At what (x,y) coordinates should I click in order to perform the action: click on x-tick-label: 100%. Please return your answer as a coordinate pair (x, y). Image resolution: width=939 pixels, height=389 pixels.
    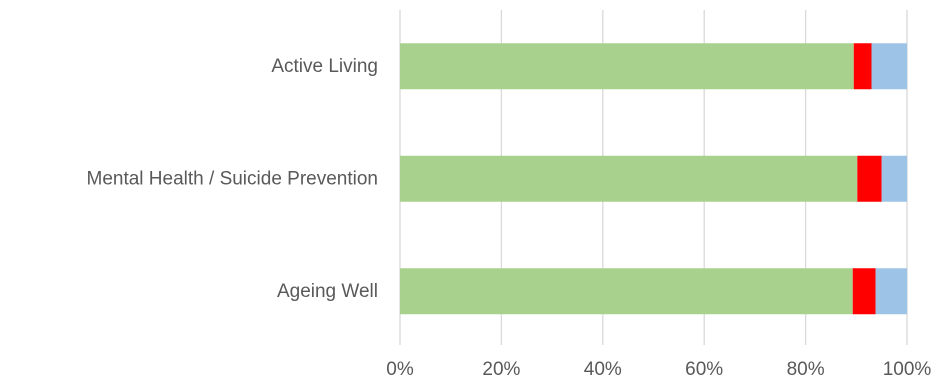
    Looking at the image, I should click on (907, 369).